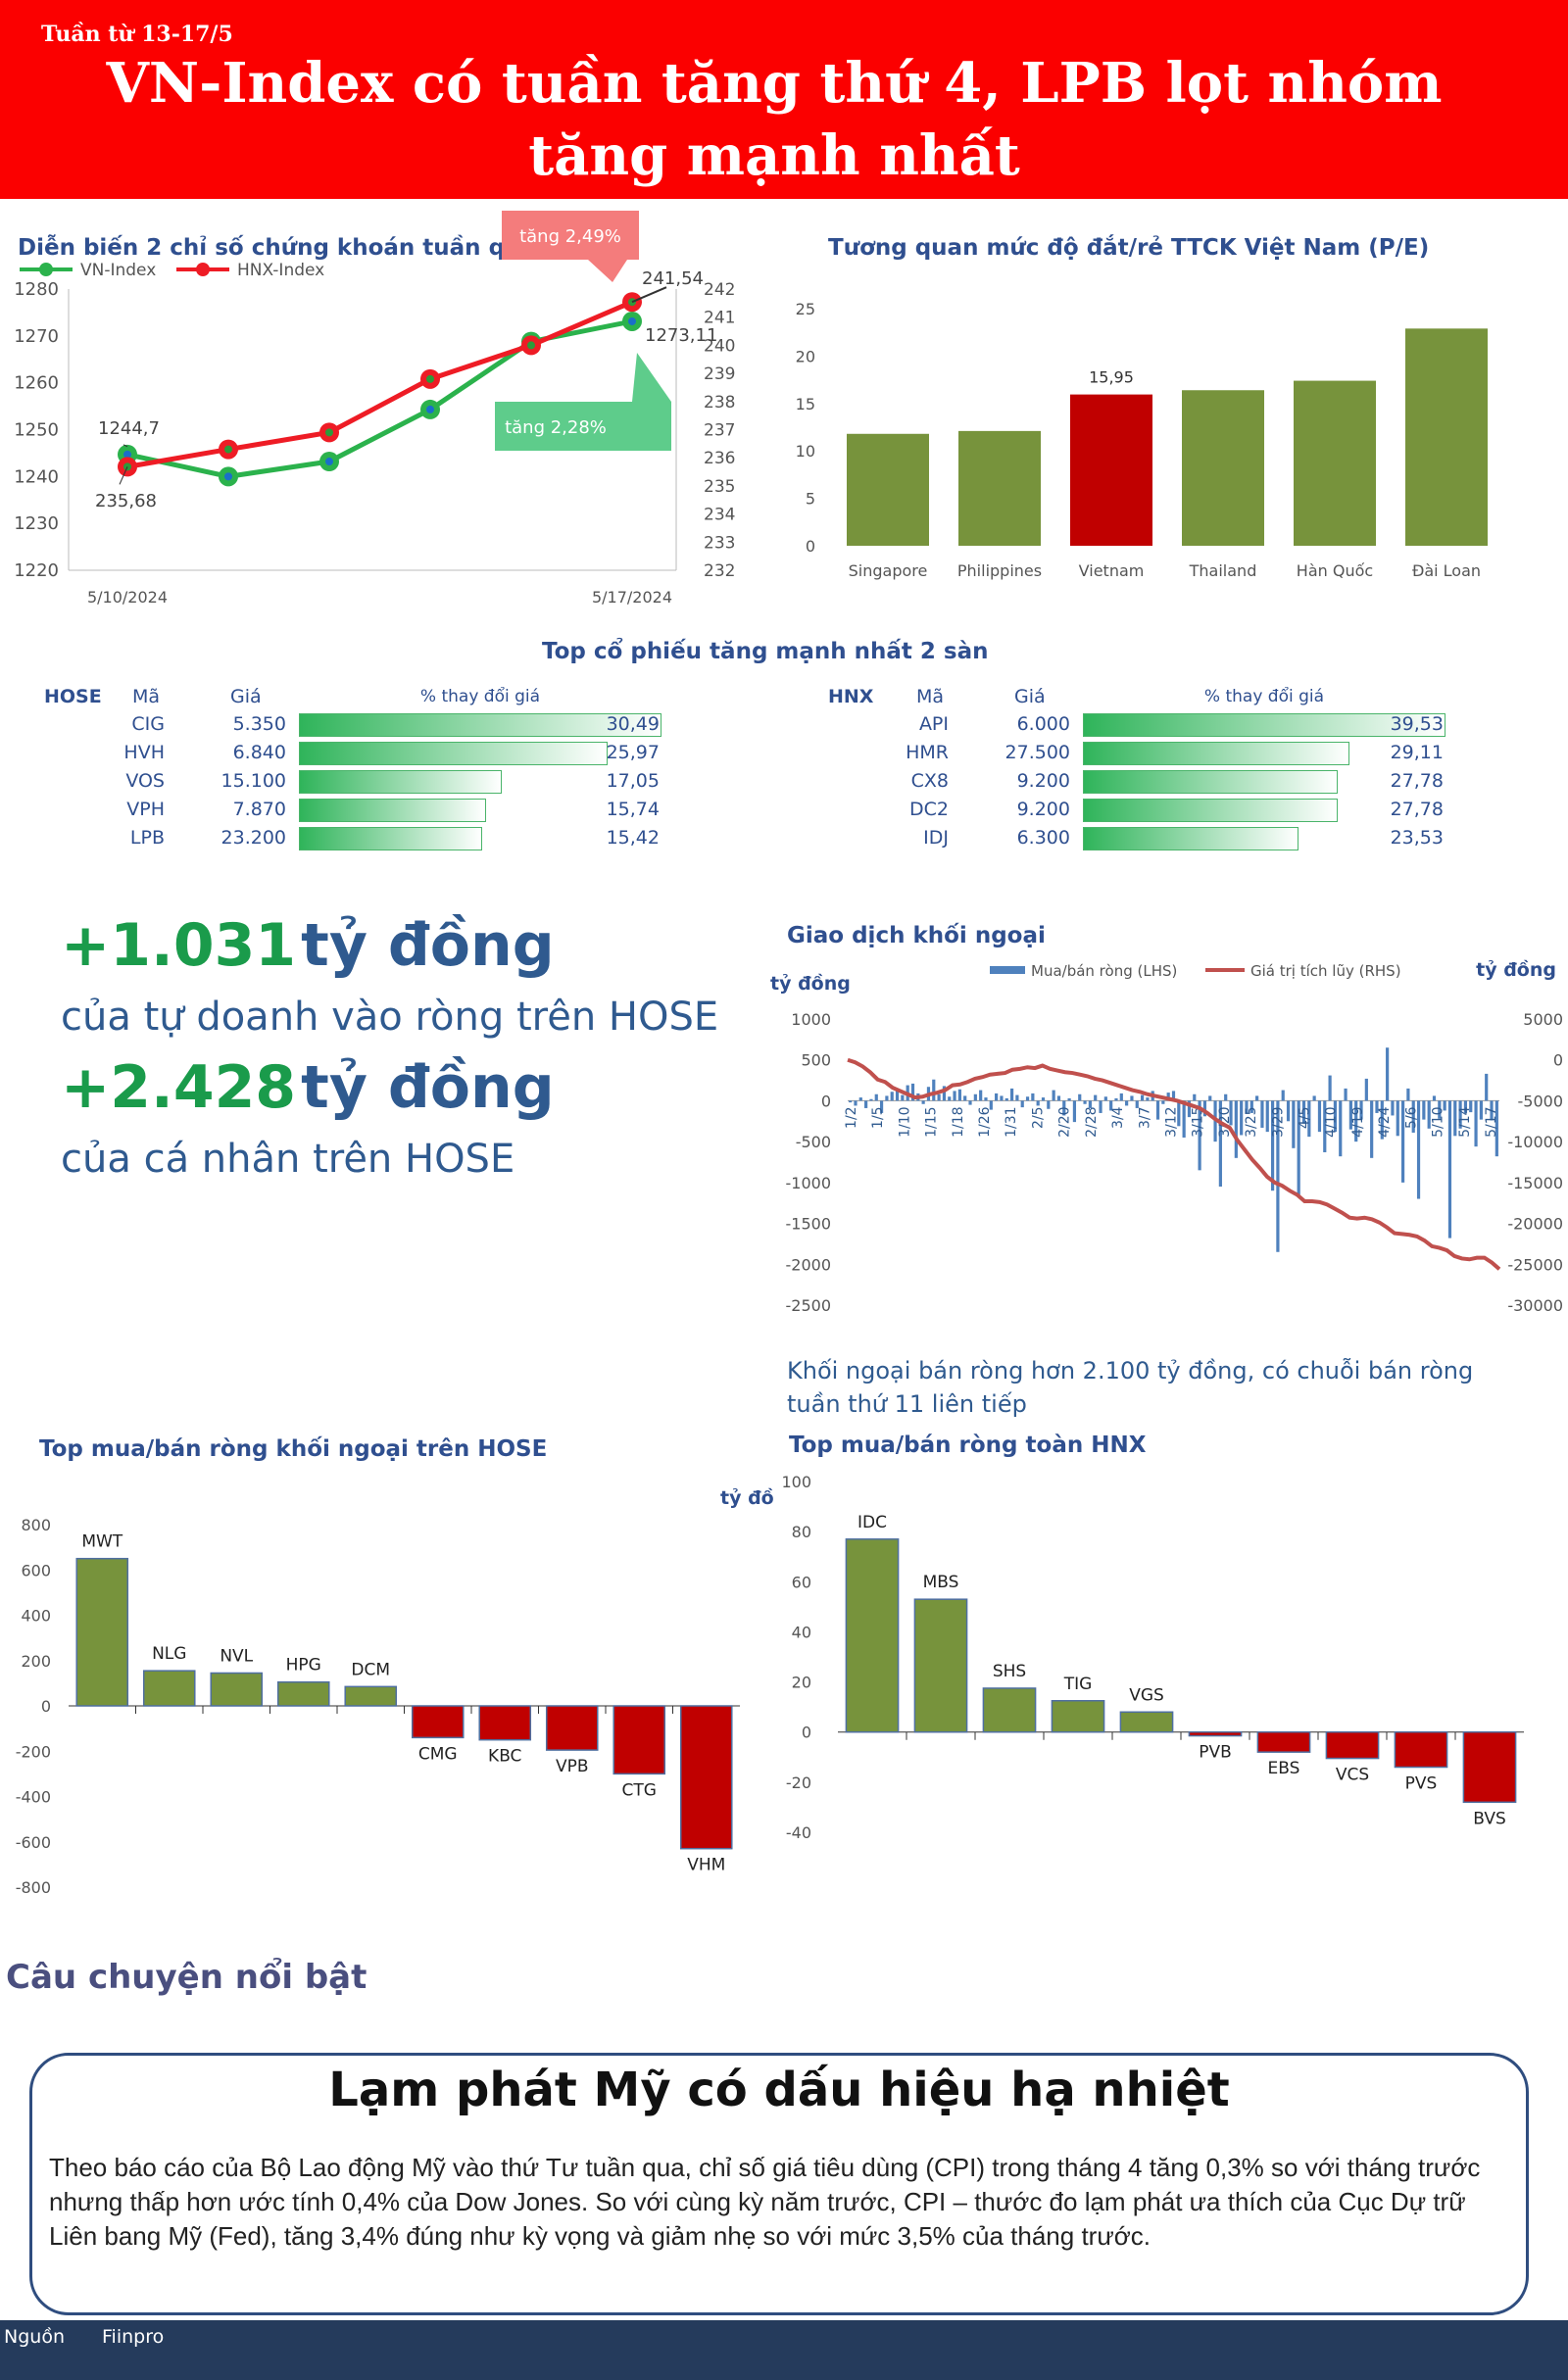  Describe the element at coordinates (999, 488) in the screenshot. I see `pe-bar-philippines` at that location.